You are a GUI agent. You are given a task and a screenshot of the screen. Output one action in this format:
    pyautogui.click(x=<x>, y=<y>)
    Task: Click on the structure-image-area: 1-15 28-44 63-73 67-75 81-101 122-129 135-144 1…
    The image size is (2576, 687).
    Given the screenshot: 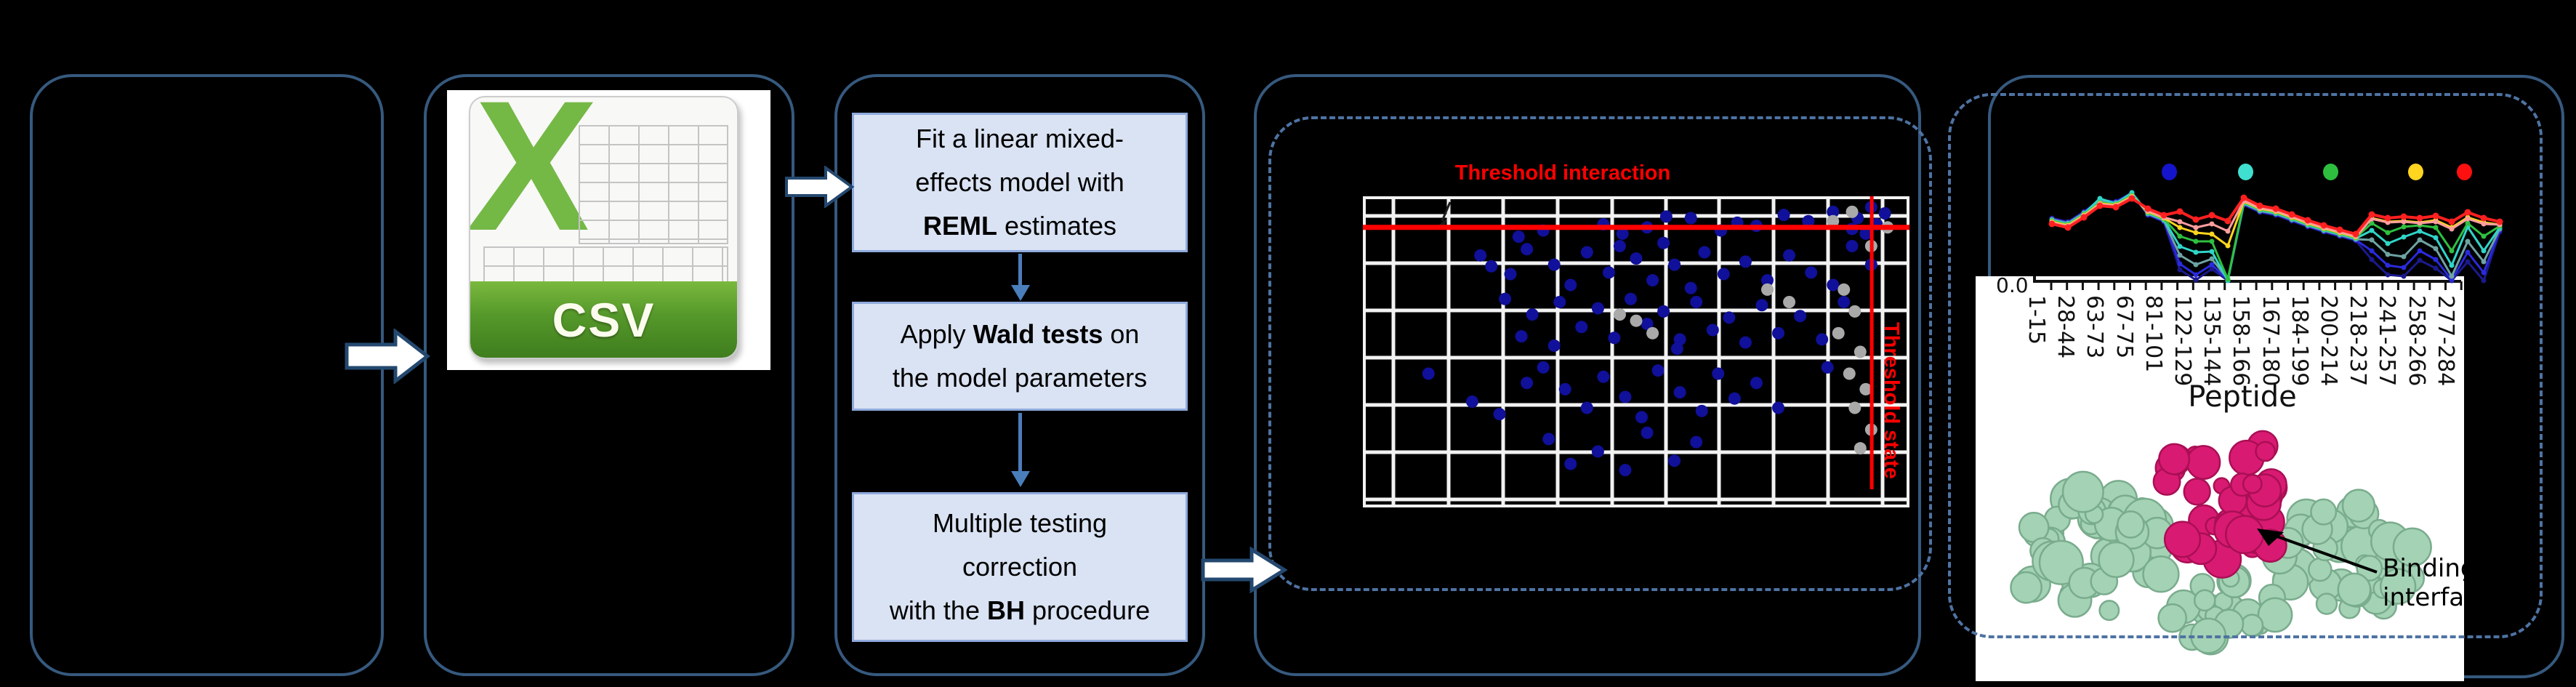 What is the action you would take?
    pyautogui.click(x=2220, y=478)
    